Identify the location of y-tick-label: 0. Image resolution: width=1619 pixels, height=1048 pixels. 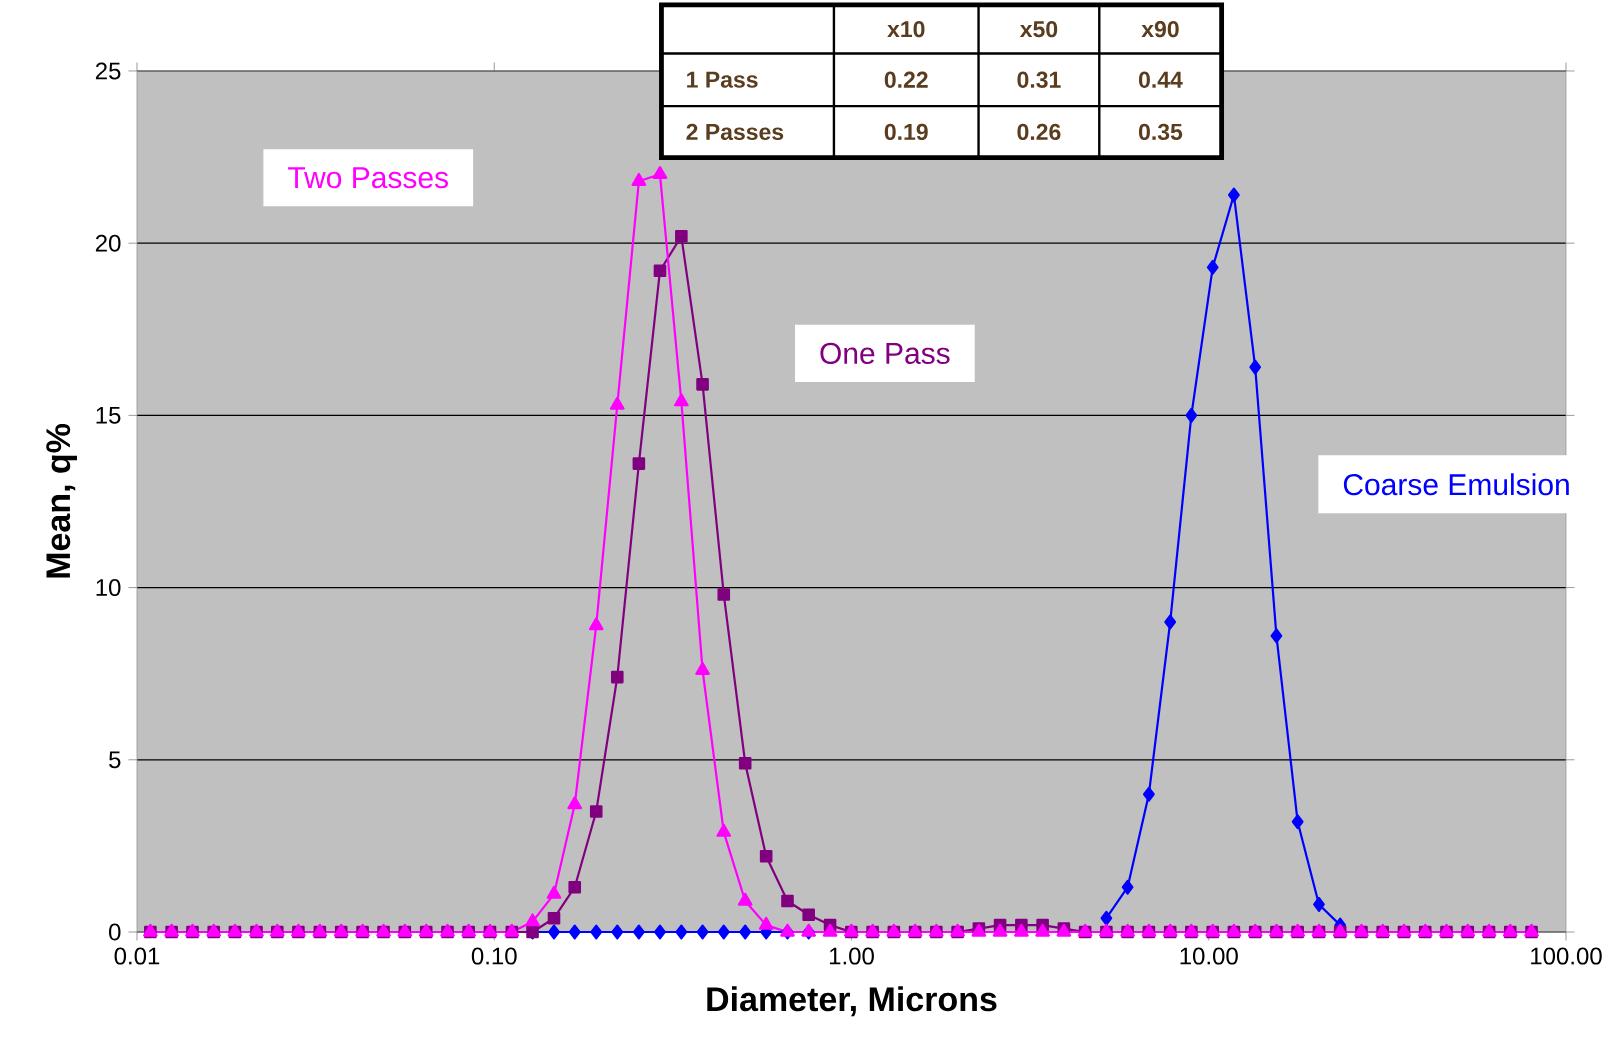
(115, 932).